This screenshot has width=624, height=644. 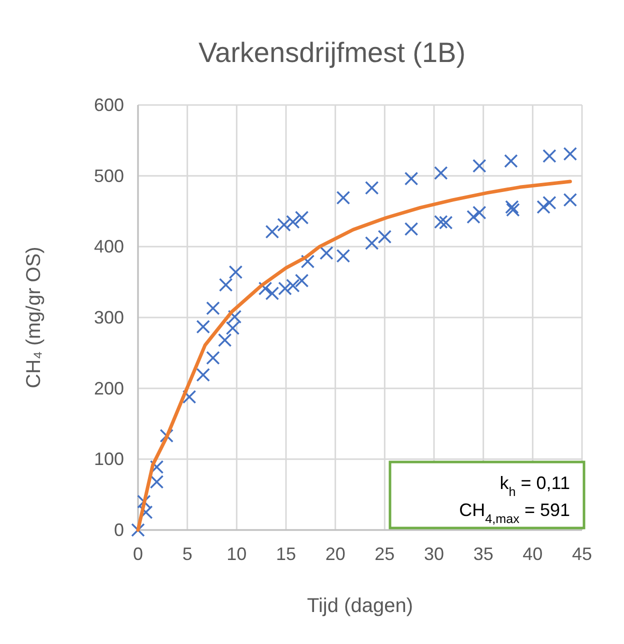 What do you see at coordinates (236, 554) in the screenshot?
I see `x-tick-label: 10` at bounding box center [236, 554].